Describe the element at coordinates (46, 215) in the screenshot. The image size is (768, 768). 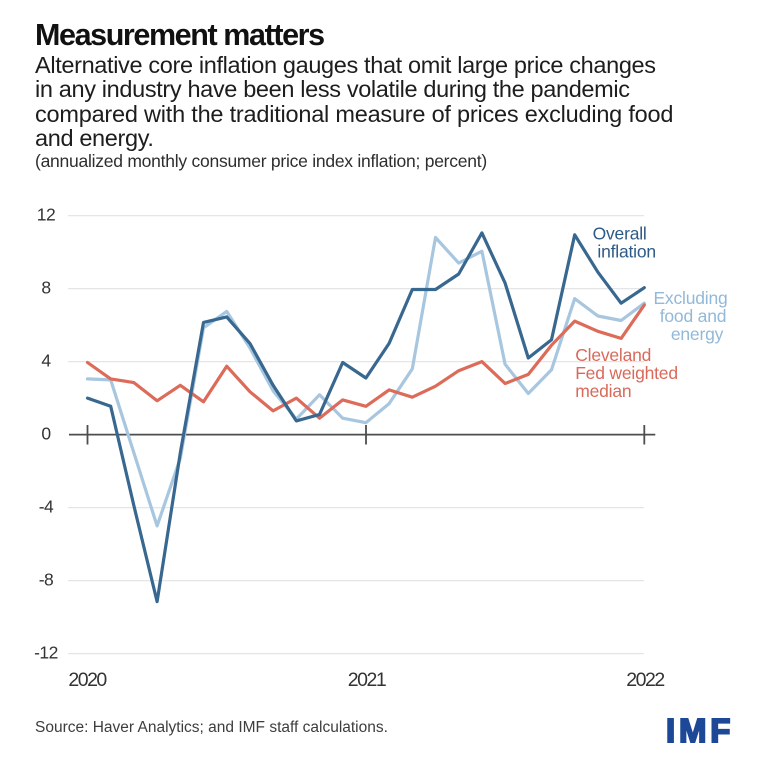
I see `svg-text: 12` at that location.